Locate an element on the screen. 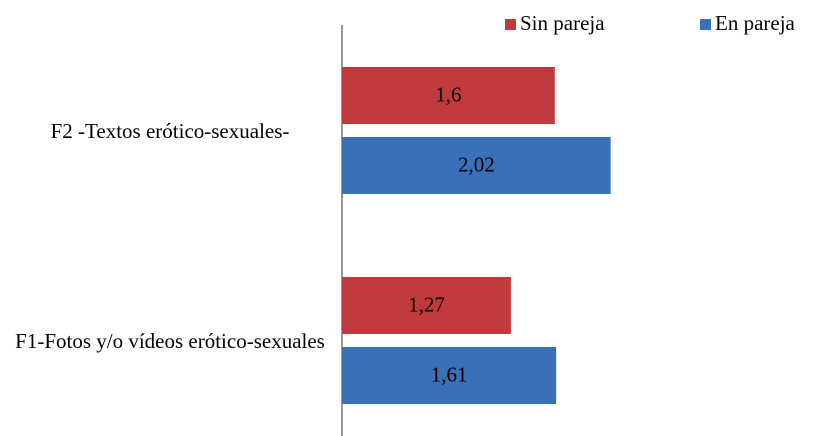 The width and height of the screenshot is (817, 436). data-label: 1,61 is located at coordinates (449, 374).